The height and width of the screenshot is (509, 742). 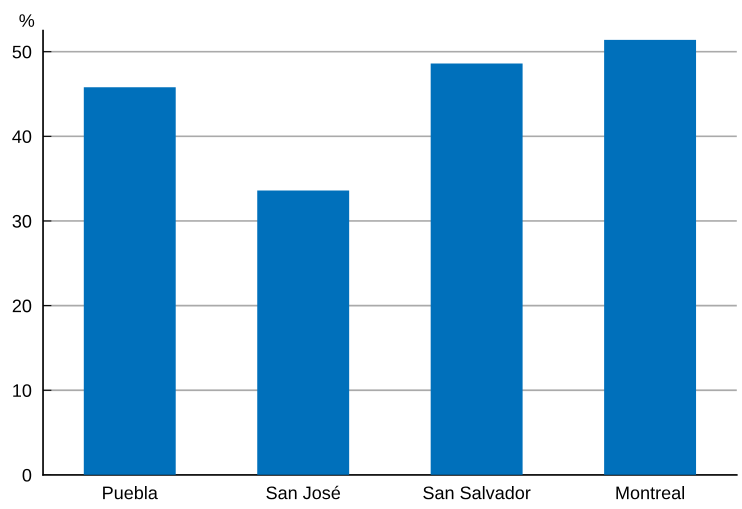 I want to click on y-tick-label: 30, so click(x=22, y=221).